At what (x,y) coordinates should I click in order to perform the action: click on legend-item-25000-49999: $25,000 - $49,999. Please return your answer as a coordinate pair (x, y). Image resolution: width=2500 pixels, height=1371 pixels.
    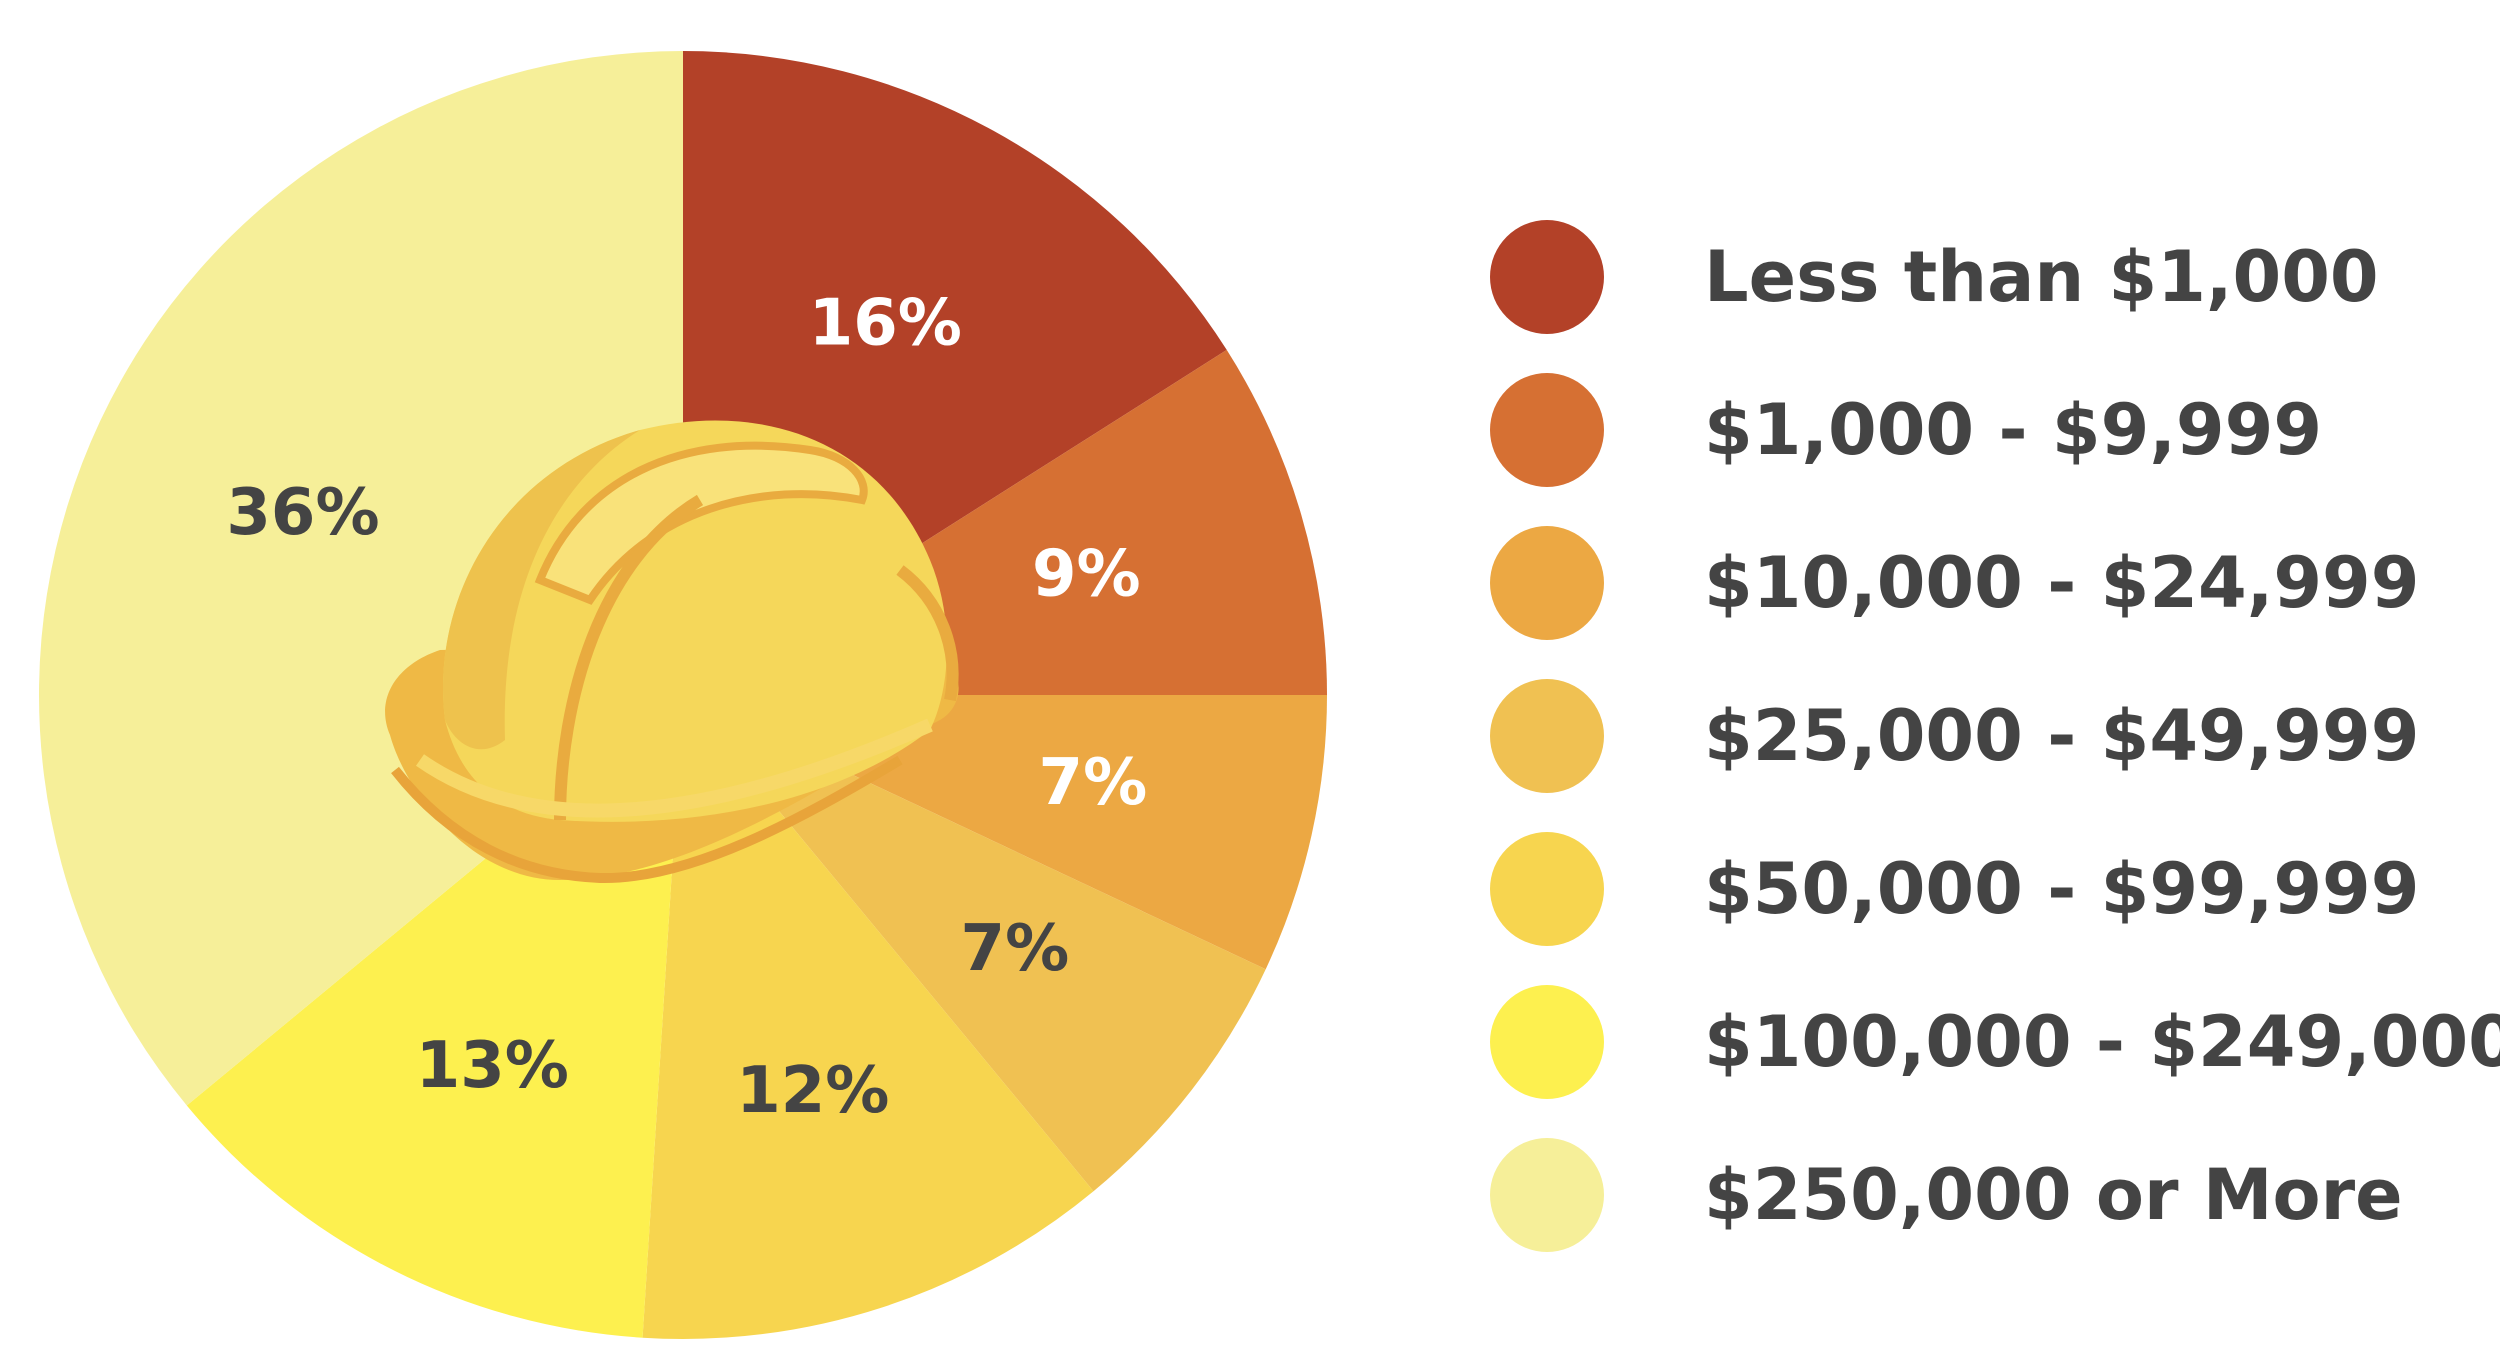
    Looking at the image, I should click on (1980, 735).